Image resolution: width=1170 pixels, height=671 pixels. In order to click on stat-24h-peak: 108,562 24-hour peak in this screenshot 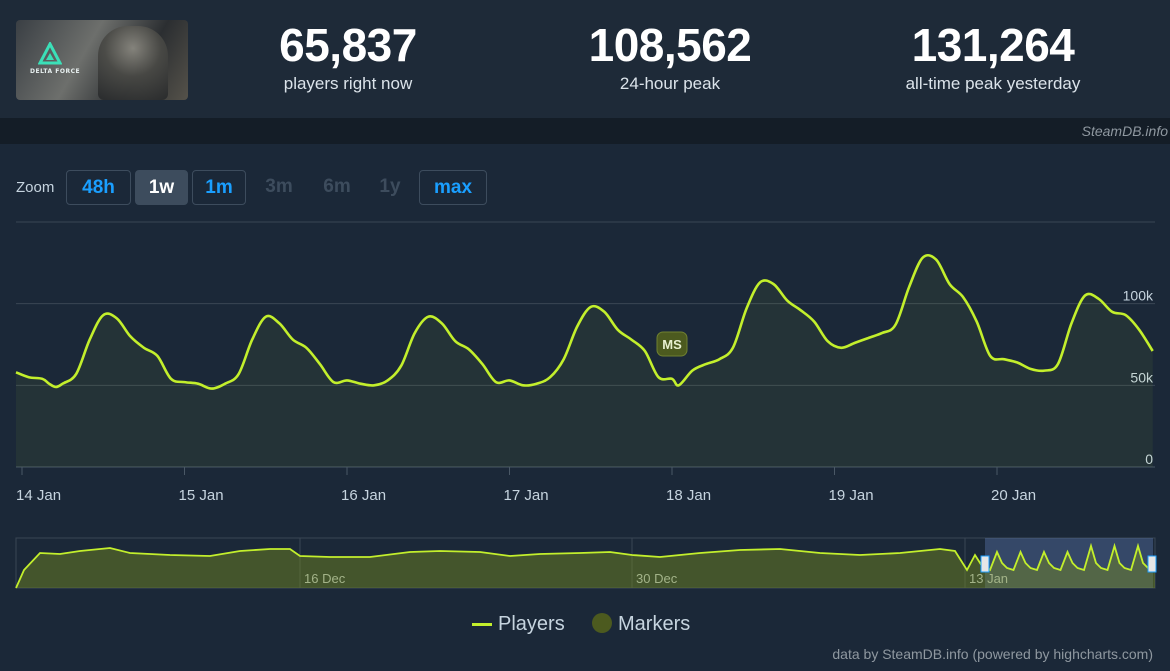, I will do `click(670, 58)`.